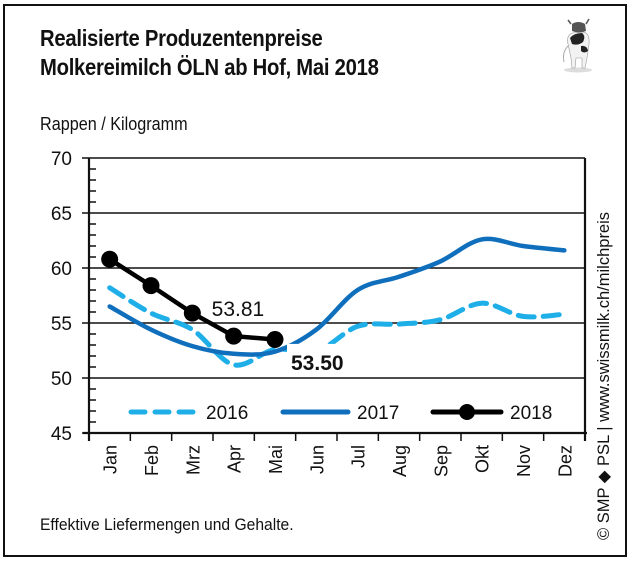  Describe the element at coordinates (61, 297) in the screenshot. I see `y-tick-labels: 45 50 55 60 65 70` at that location.